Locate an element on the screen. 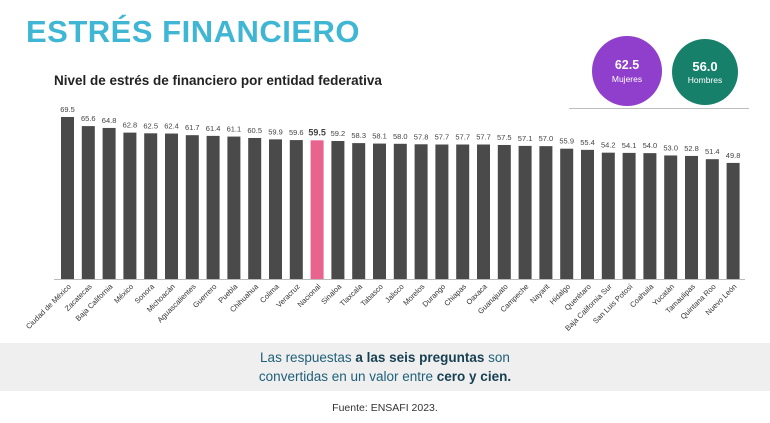  data-label: 58.0 is located at coordinates (400, 136).